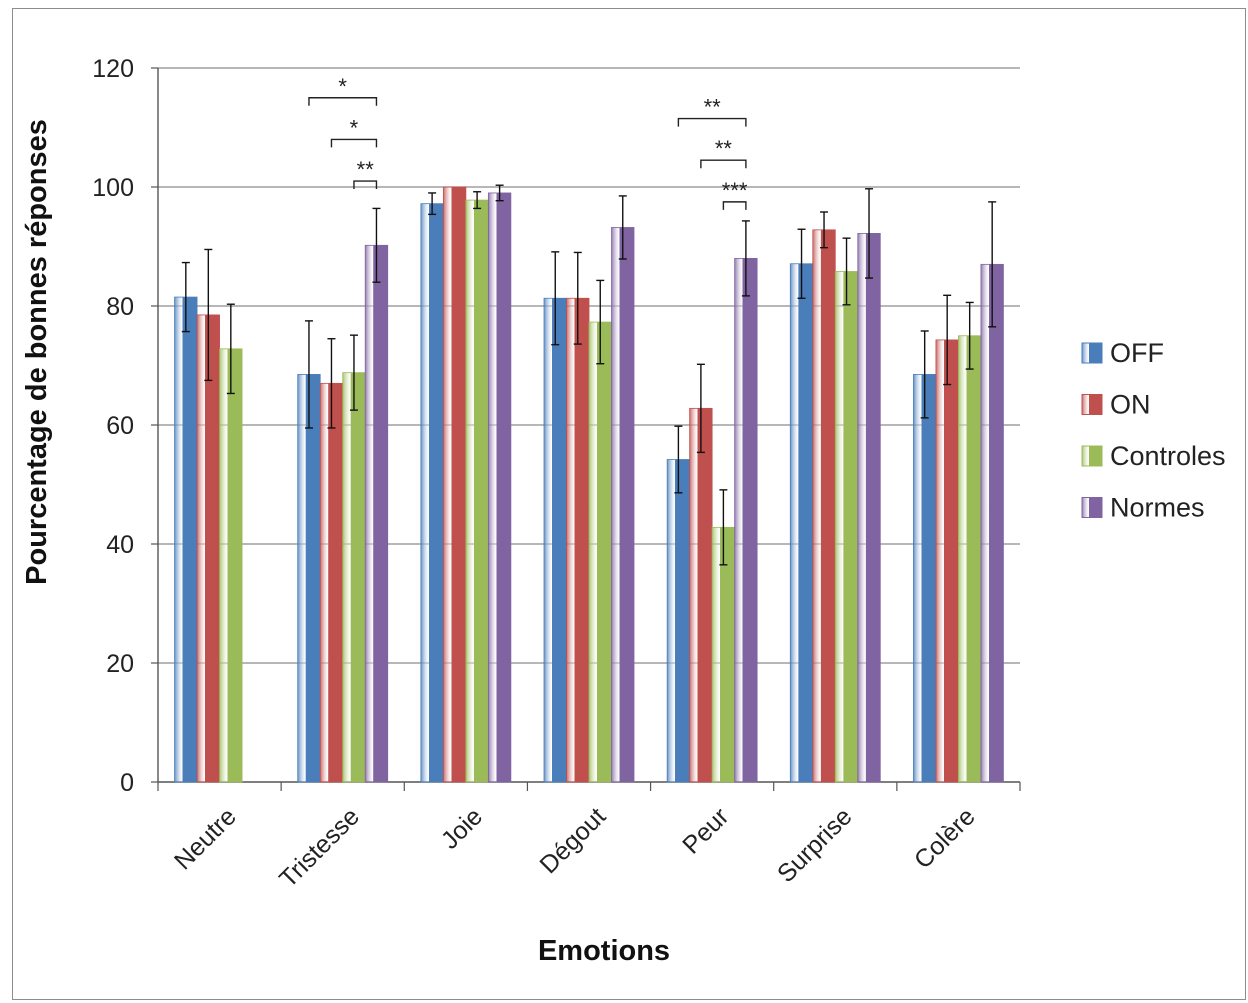  What do you see at coordinates (477, 200) in the screenshot?
I see `error-bar-controles-joie` at bounding box center [477, 200].